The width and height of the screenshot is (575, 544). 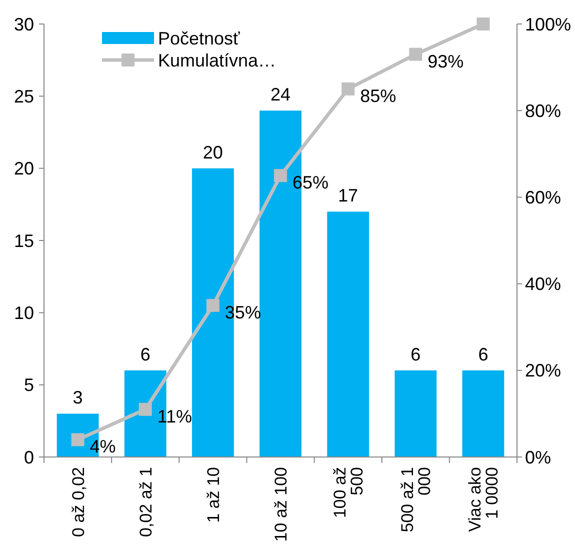 What do you see at coordinates (538, 457) in the screenshot?
I see `y2-tick-label: 0%` at bounding box center [538, 457].